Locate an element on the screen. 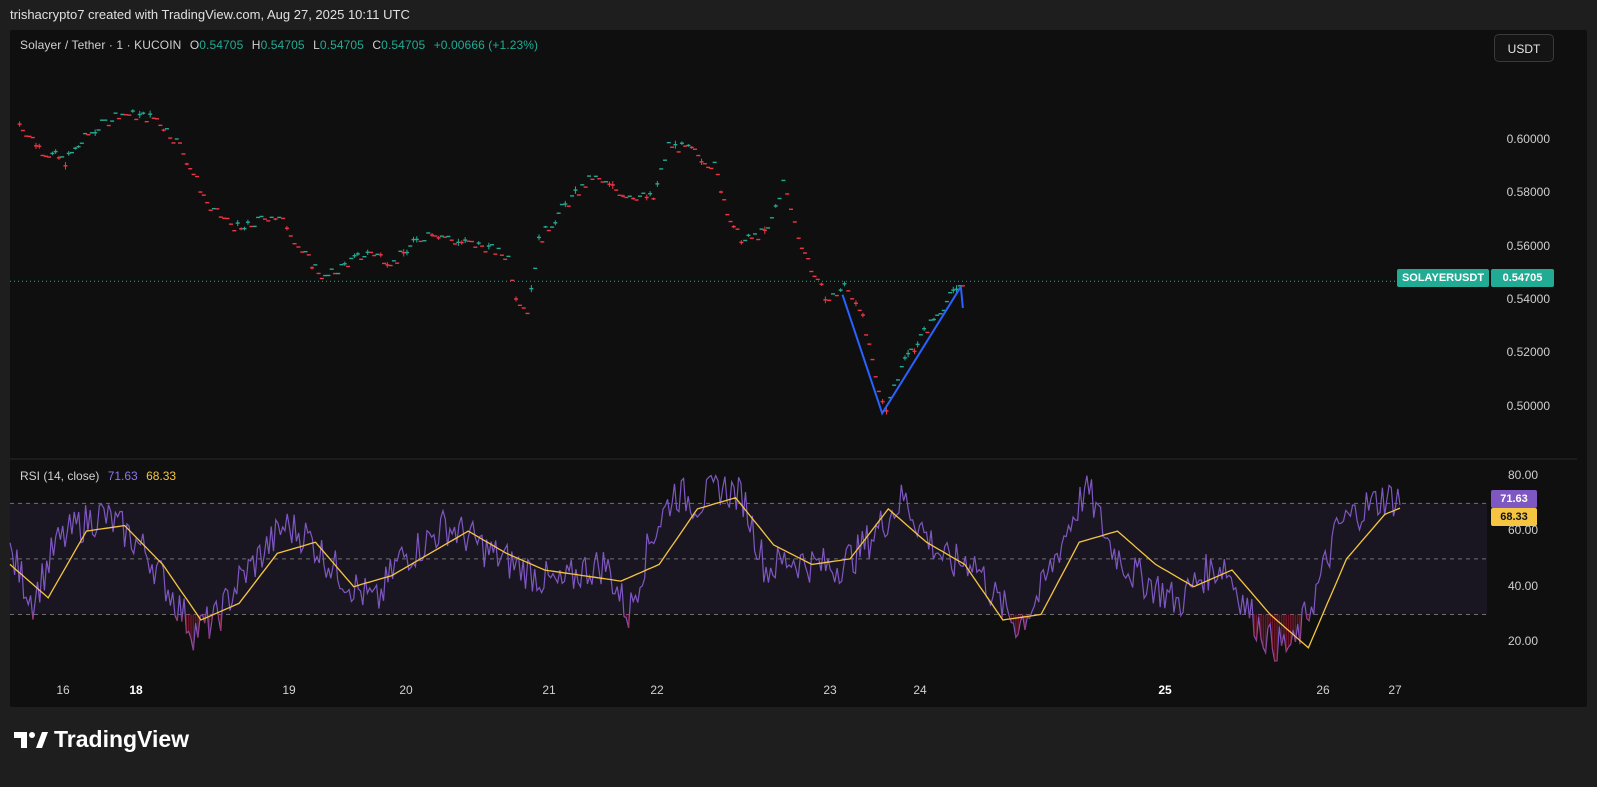 The image size is (1597, 787). change-value: +0.00666 (+1.23%) is located at coordinates (486, 45).